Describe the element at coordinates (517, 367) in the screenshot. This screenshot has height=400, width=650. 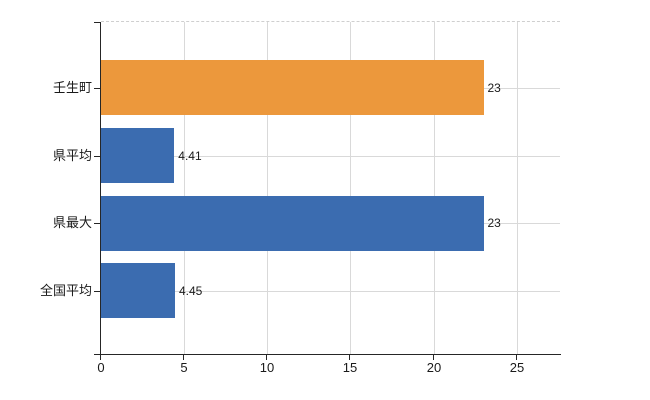
I see `x-tick-label: 25` at that location.